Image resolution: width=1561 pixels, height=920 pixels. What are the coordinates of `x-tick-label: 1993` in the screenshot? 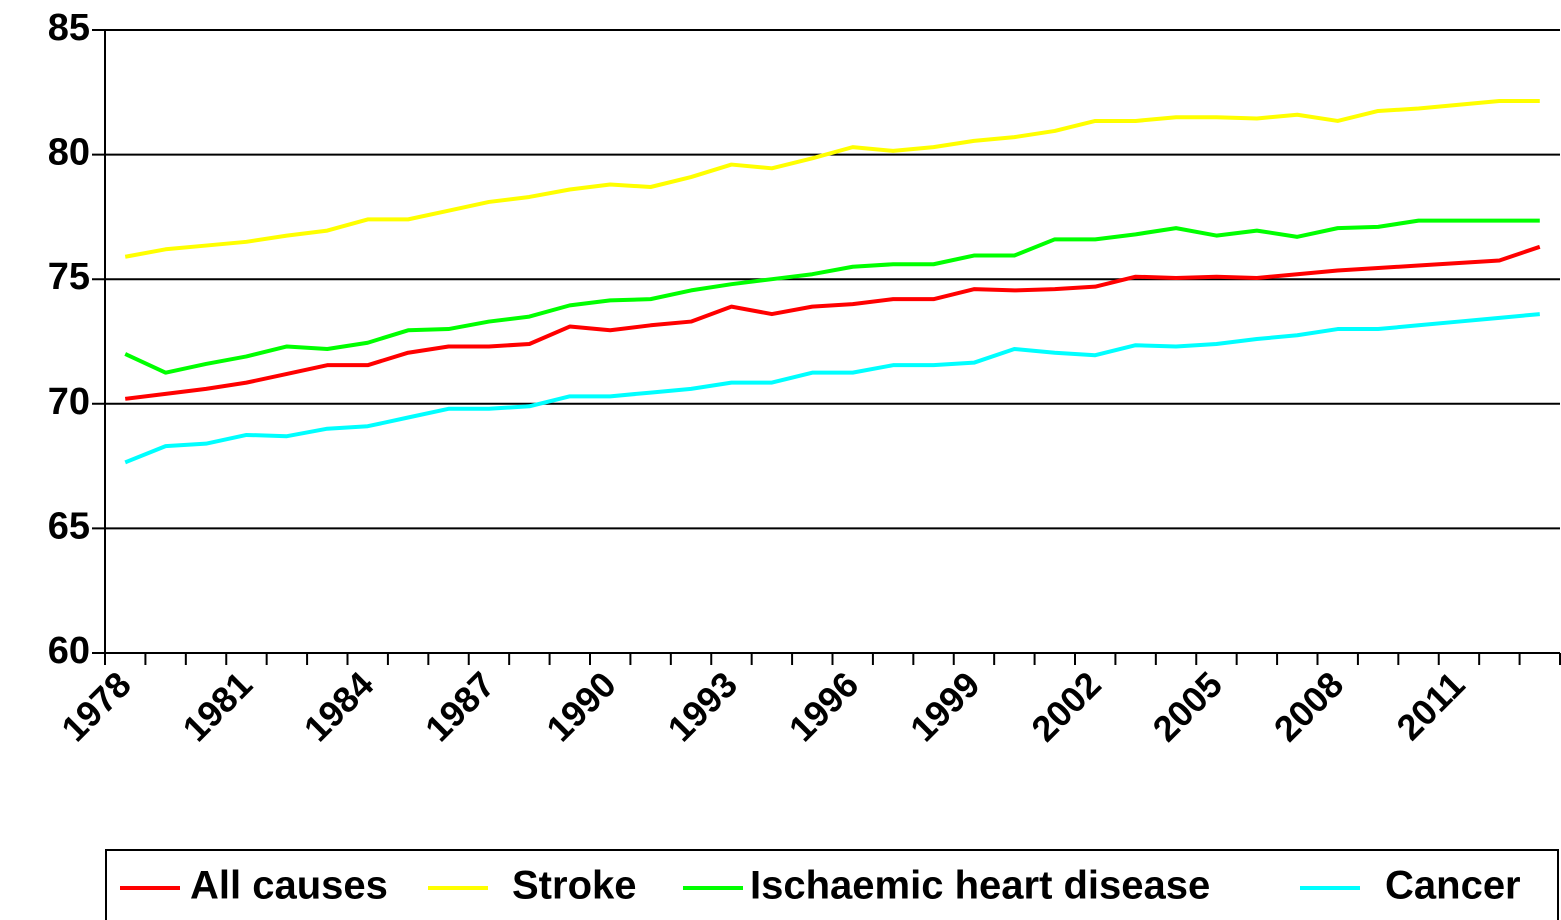 It's located at (702, 707).